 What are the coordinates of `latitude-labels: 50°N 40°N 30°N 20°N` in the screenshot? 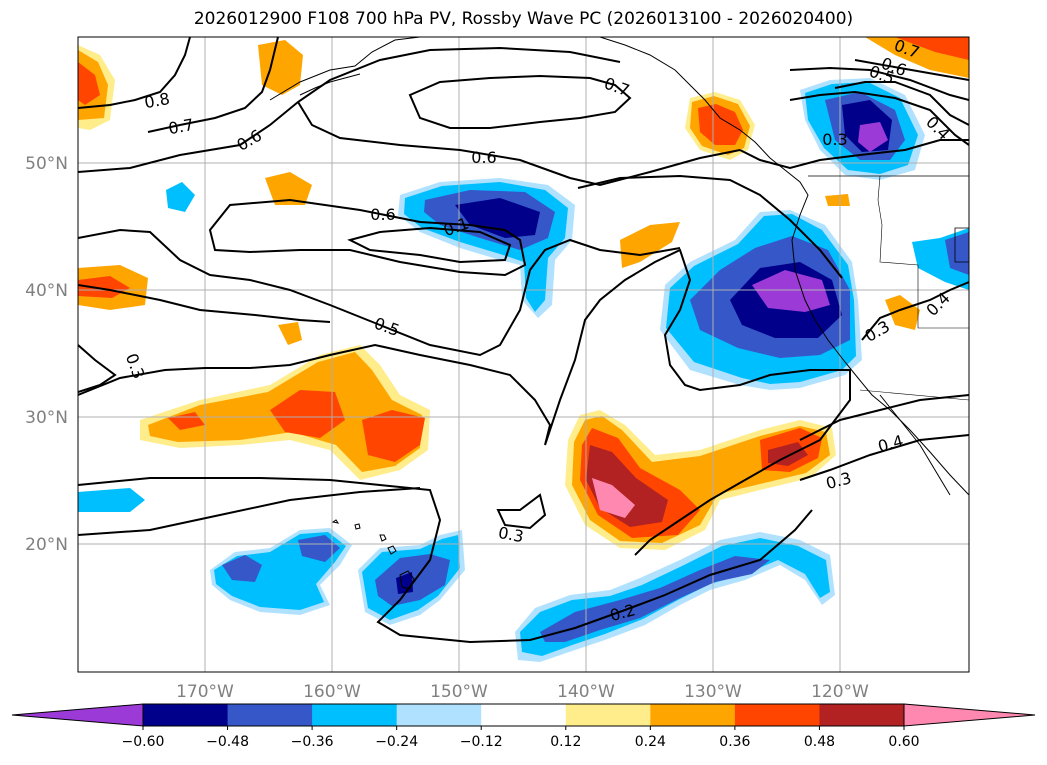 It's located at (46, 354).